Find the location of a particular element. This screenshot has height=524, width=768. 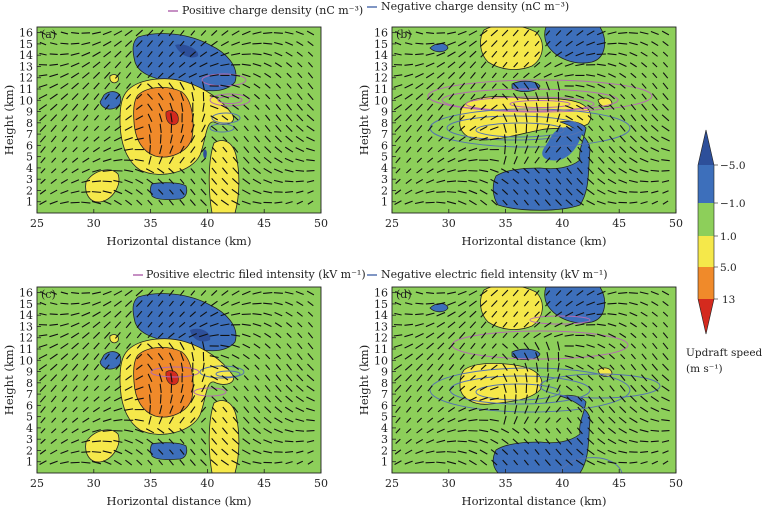

y-tick-label: 10 is located at coordinates (26, 100).